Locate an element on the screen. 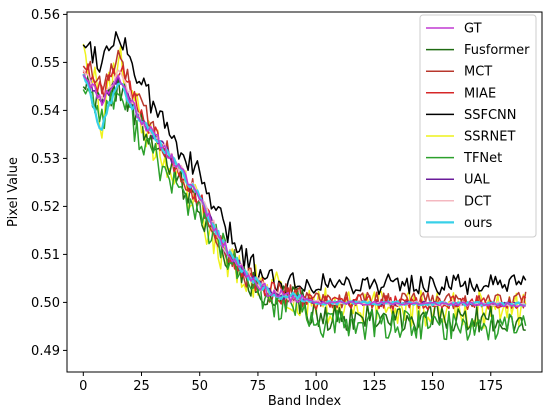 The image size is (550, 413). legend-label-mct: MCT is located at coordinates (478, 72).